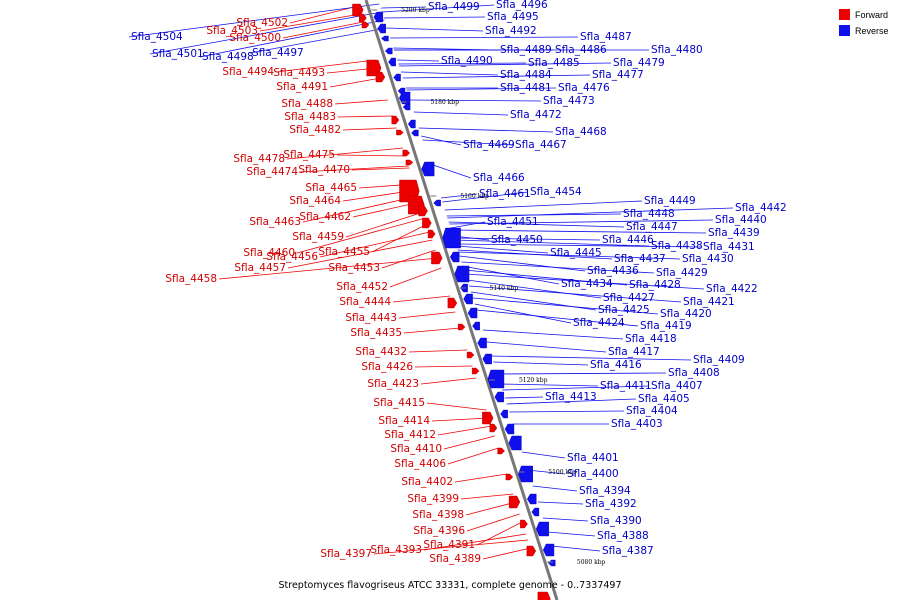  What do you see at coordinates (299, 73) in the screenshot?
I see `forward-gene-label: Sfla_4493` at bounding box center [299, 73].